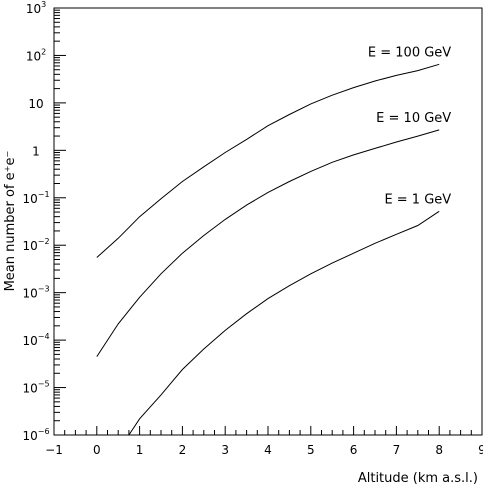  I want to click on y-tick-label: 10³, so click(36, 8).